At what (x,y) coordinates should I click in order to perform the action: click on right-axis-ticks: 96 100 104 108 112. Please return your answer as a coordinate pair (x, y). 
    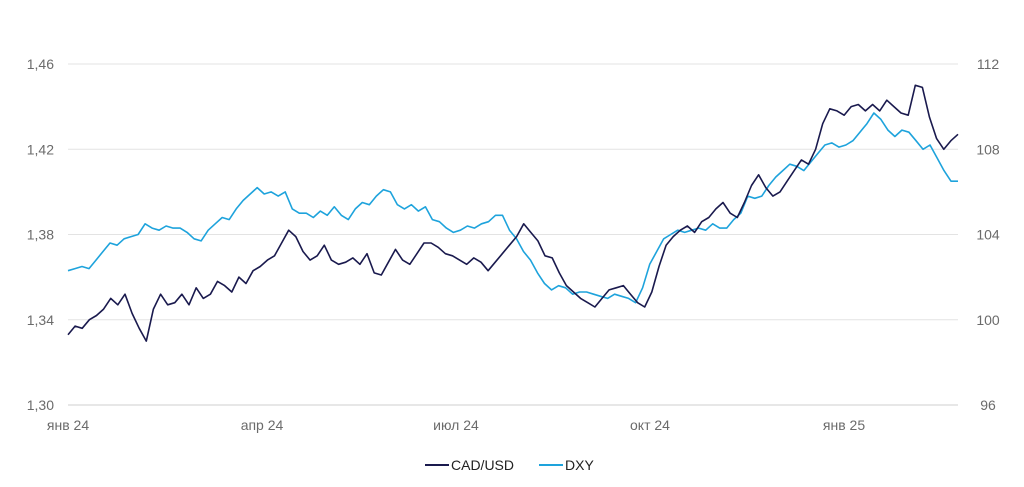
    Looking at the image, I should click on (988, 234).